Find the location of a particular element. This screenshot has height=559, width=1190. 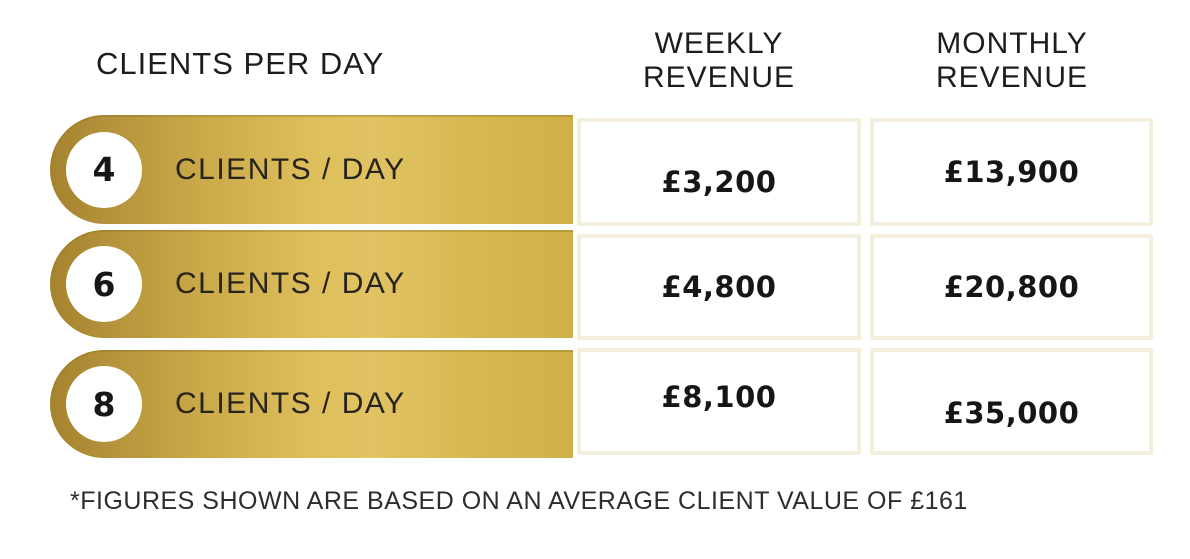

clients-count-badge: 4 is located at coordinates (104, 169).